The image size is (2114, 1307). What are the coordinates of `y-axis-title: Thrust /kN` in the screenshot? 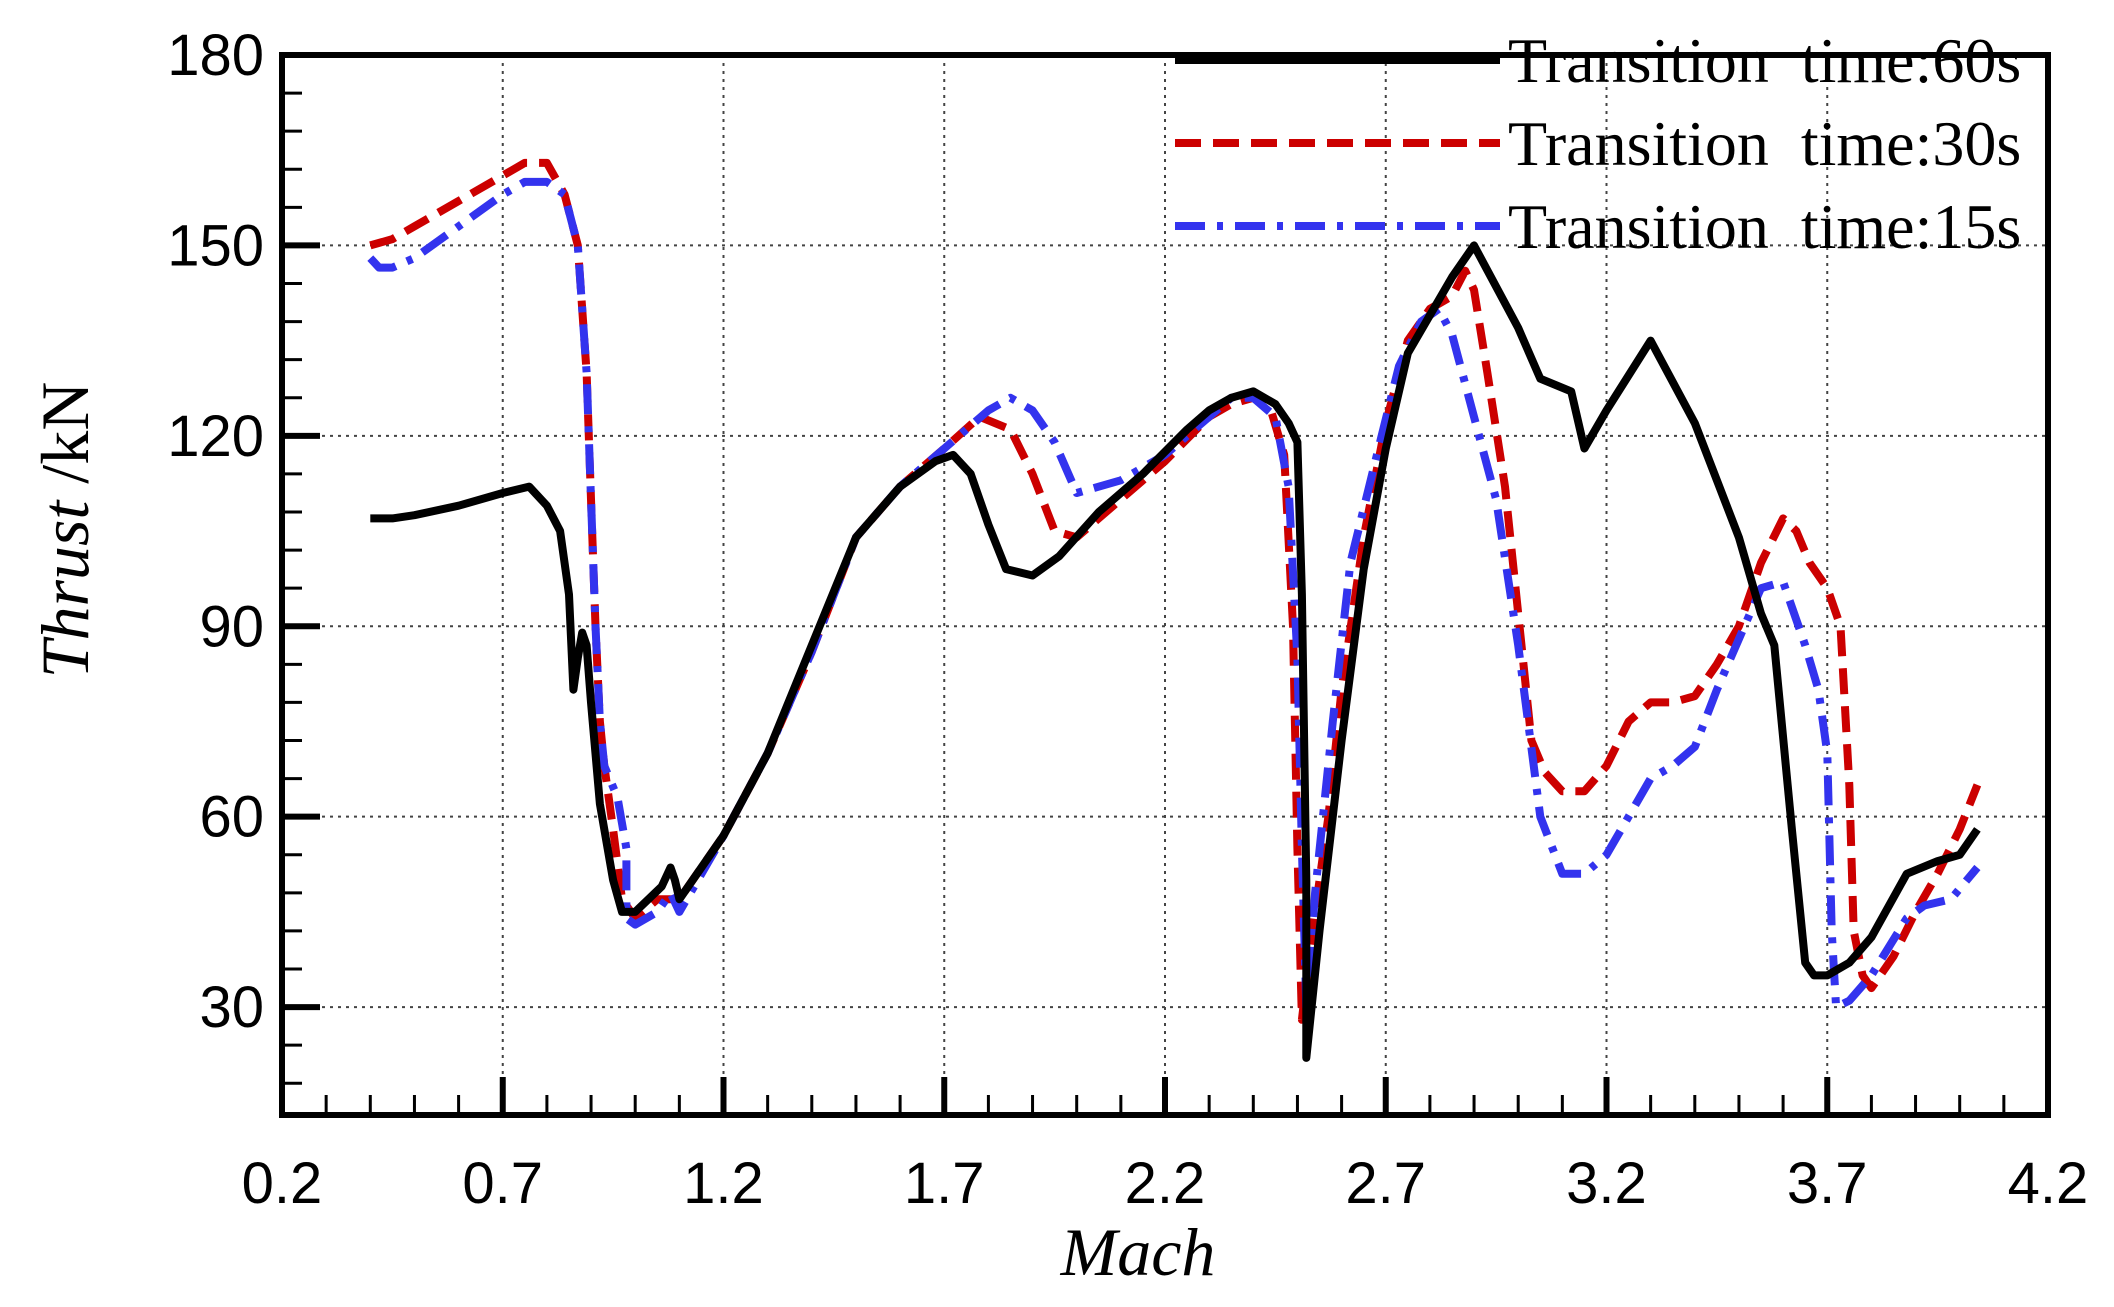 It's located at (65, 530).